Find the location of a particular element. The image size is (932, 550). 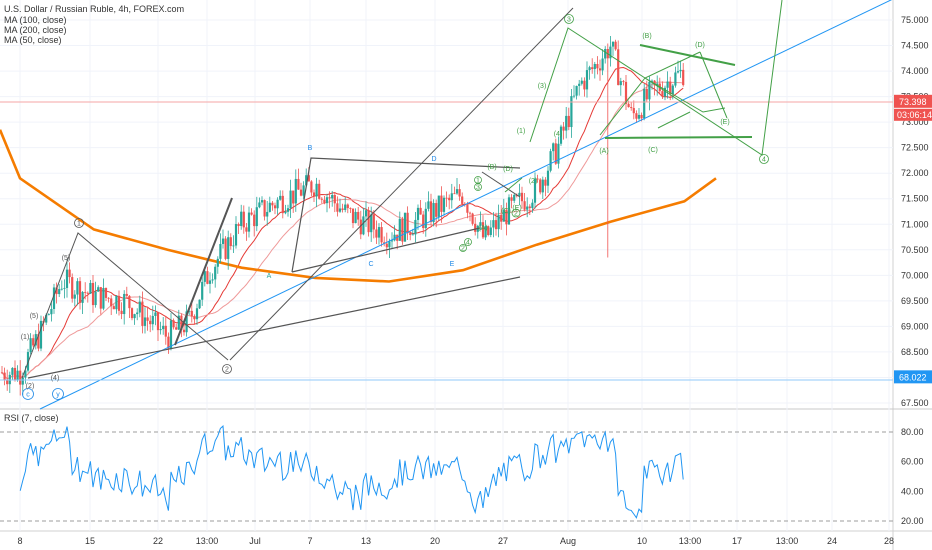

price-tick-label: 73.000 is located at coordinates (915, 122).